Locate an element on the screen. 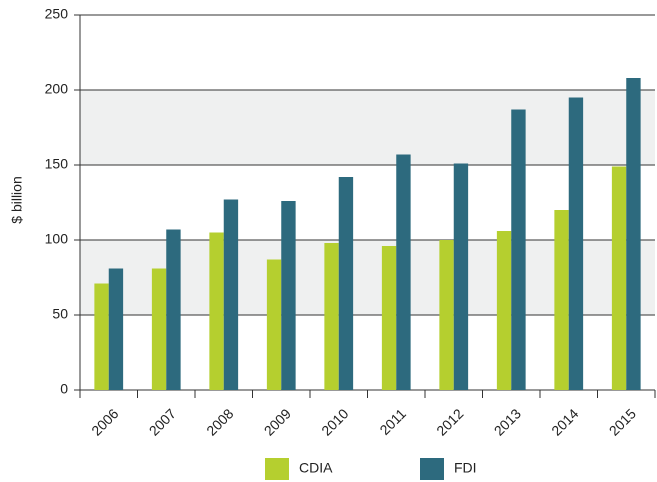 This screenshot has width=657, height=482. y-tick-label: 100 is located at coordinates (57, 239).